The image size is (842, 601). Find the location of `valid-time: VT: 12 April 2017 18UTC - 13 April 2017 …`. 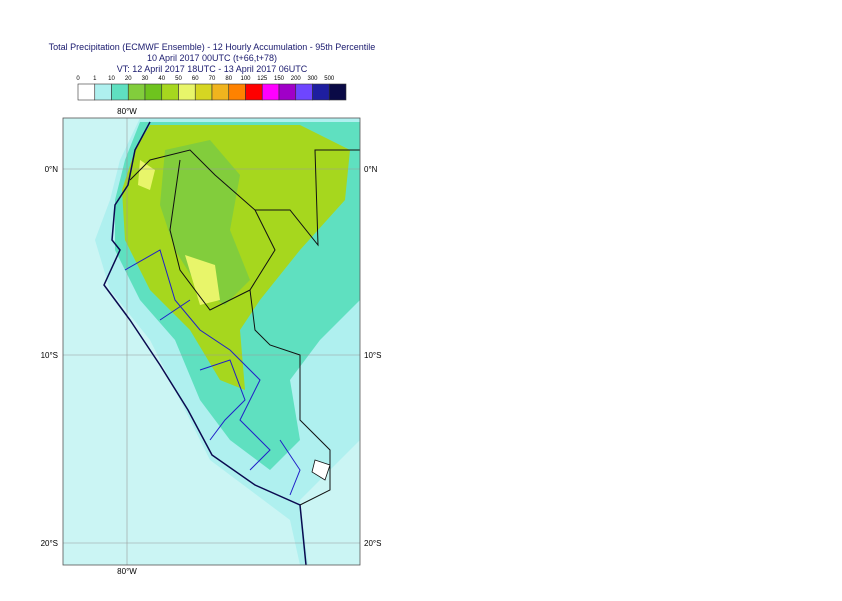

valid-time: VT: 12 April 2017 18UTC - 13 April 2017 … is located at coordinates (212, 69).